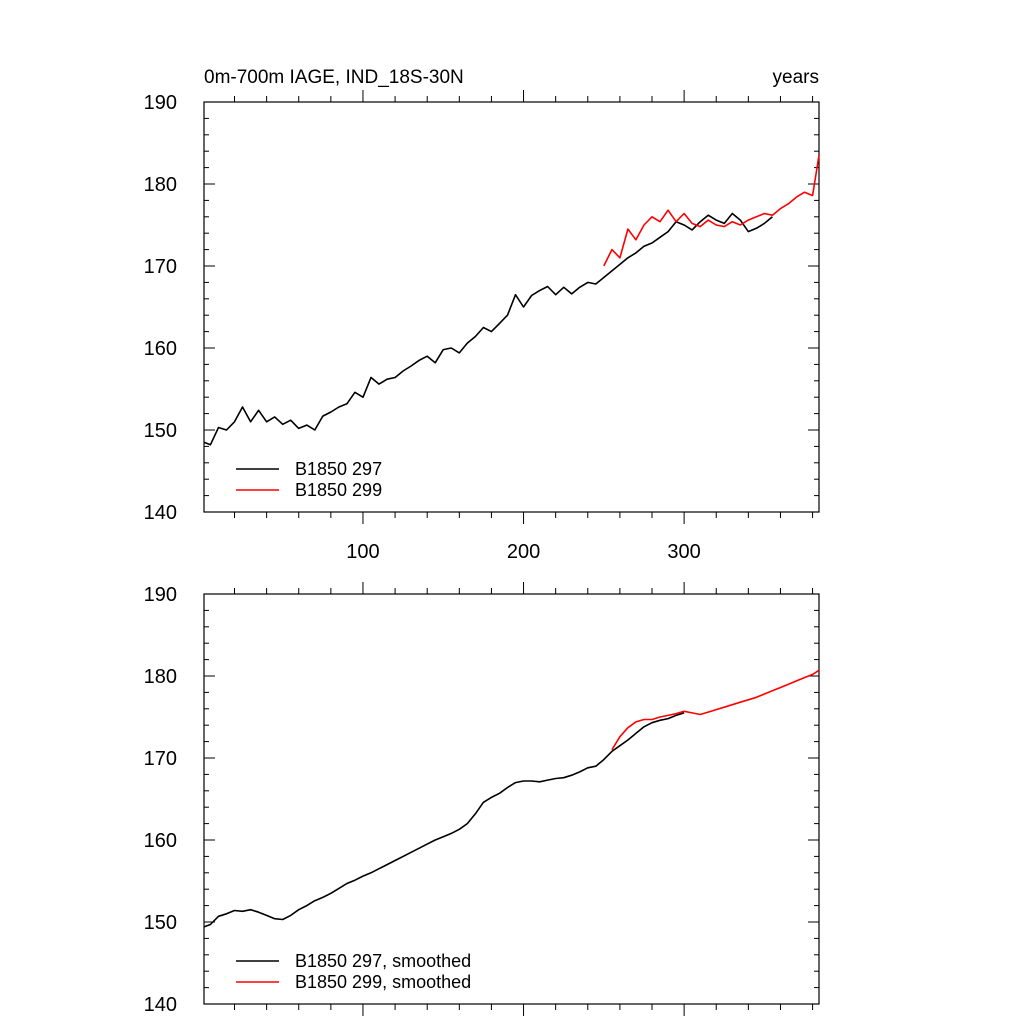  I want to click on chart-title: 0m-700m IAGE, IND_18S-30N, so click(334, 77).